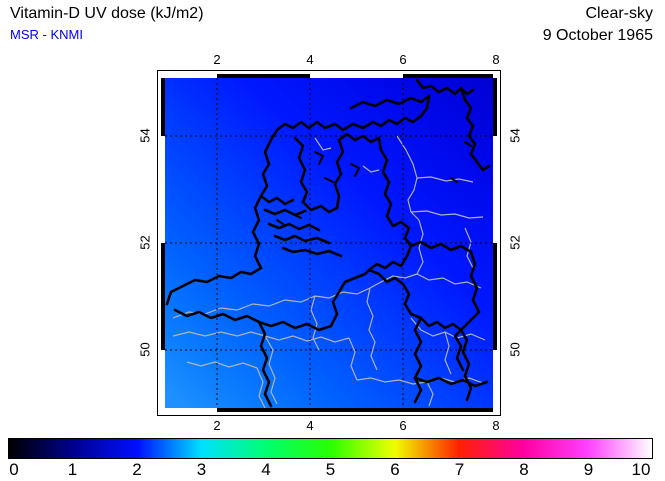 The image size is (665, 481). I want to click on colorbar-tick-9: 9, so click(588, 469).